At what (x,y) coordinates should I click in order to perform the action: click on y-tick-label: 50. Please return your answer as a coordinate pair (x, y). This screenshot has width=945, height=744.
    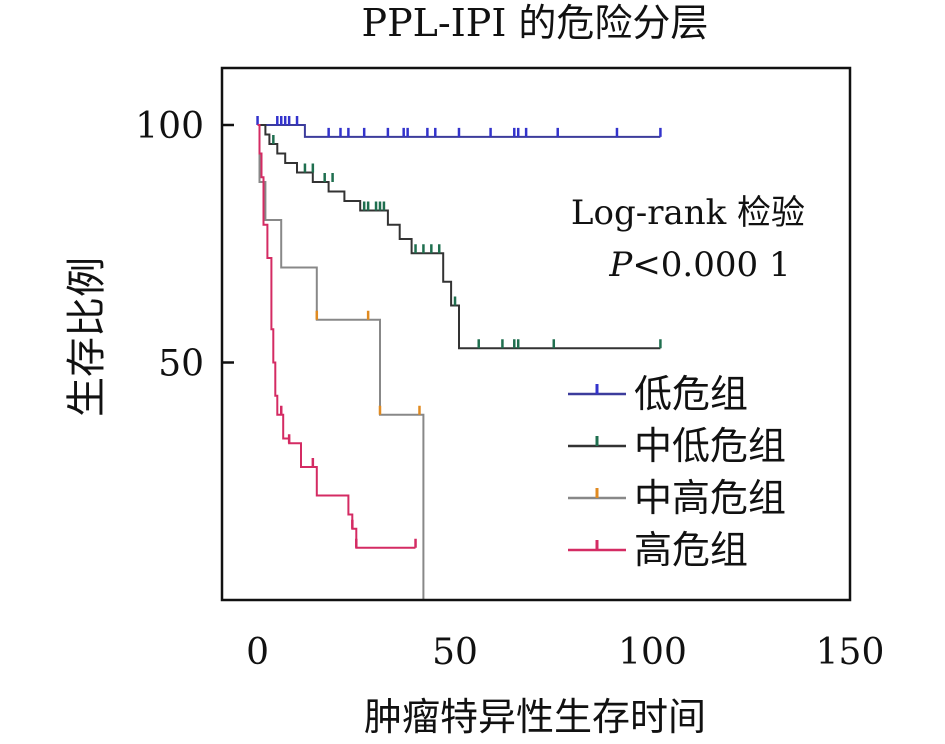
    Looking at the image, I should click on (181, 364).